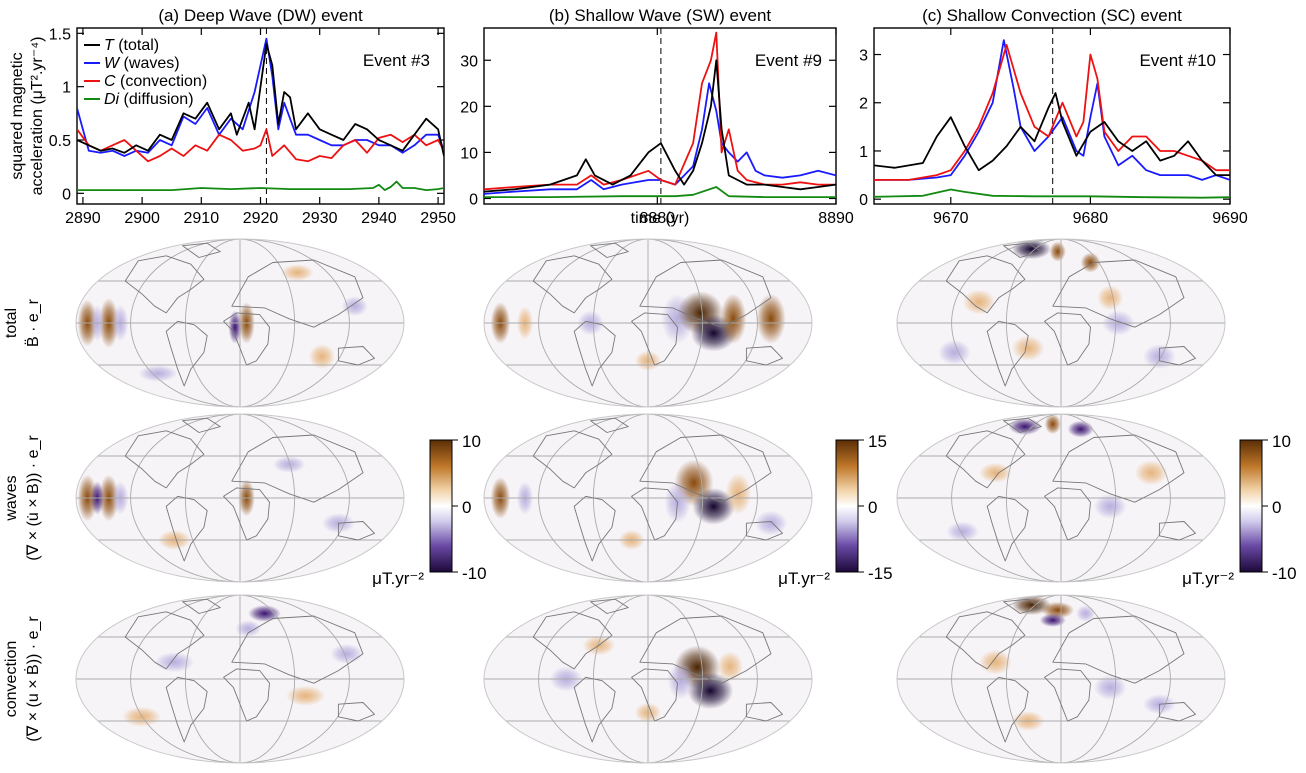  I want to click on colorbar-max: 10, so click(1281, 441).